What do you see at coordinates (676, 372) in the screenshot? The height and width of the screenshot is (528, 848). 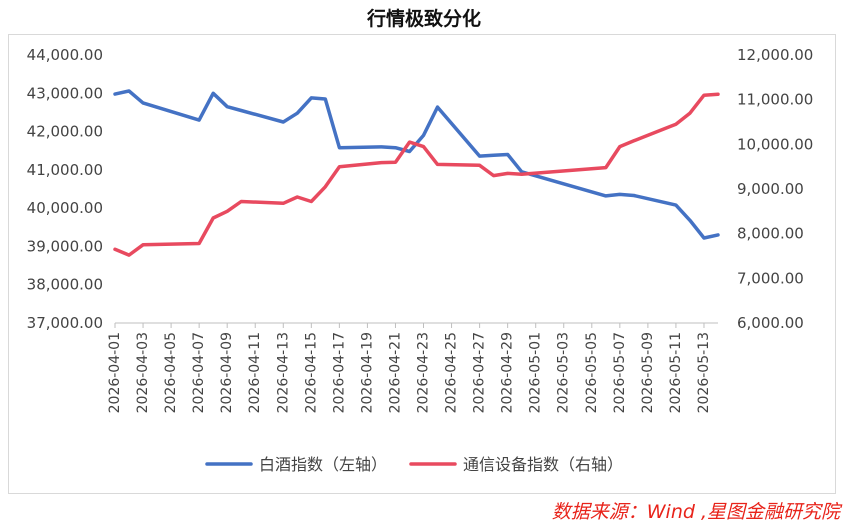 I see `x-tick-label: 2026-05-11` at bounding box center [676, 372].